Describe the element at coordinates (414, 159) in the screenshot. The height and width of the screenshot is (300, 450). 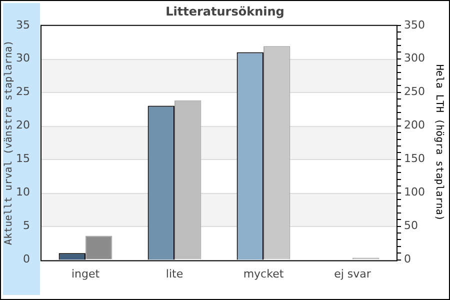
I see `y2-tick-label: 150` at that location.